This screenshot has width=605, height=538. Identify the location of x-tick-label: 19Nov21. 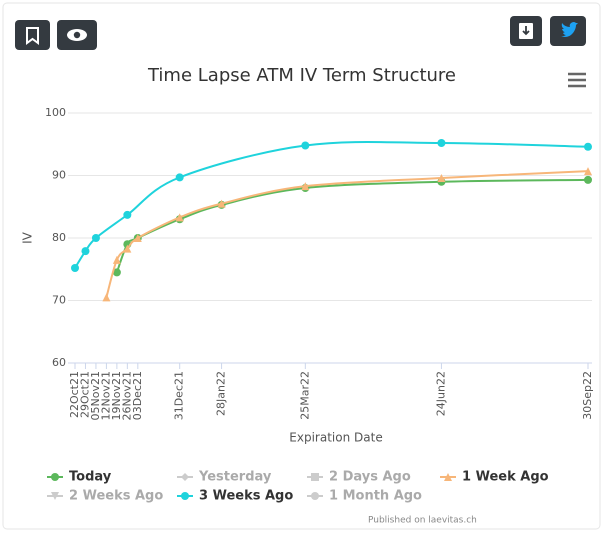
(116, 395).